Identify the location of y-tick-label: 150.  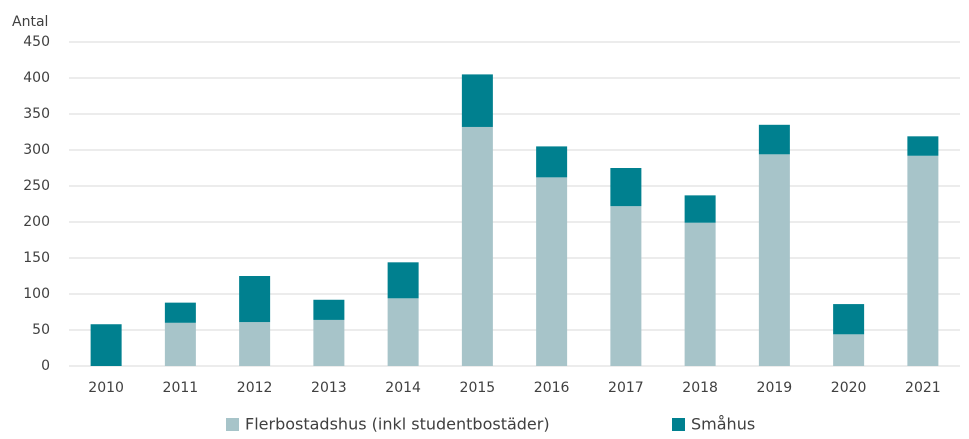
(36, 258).